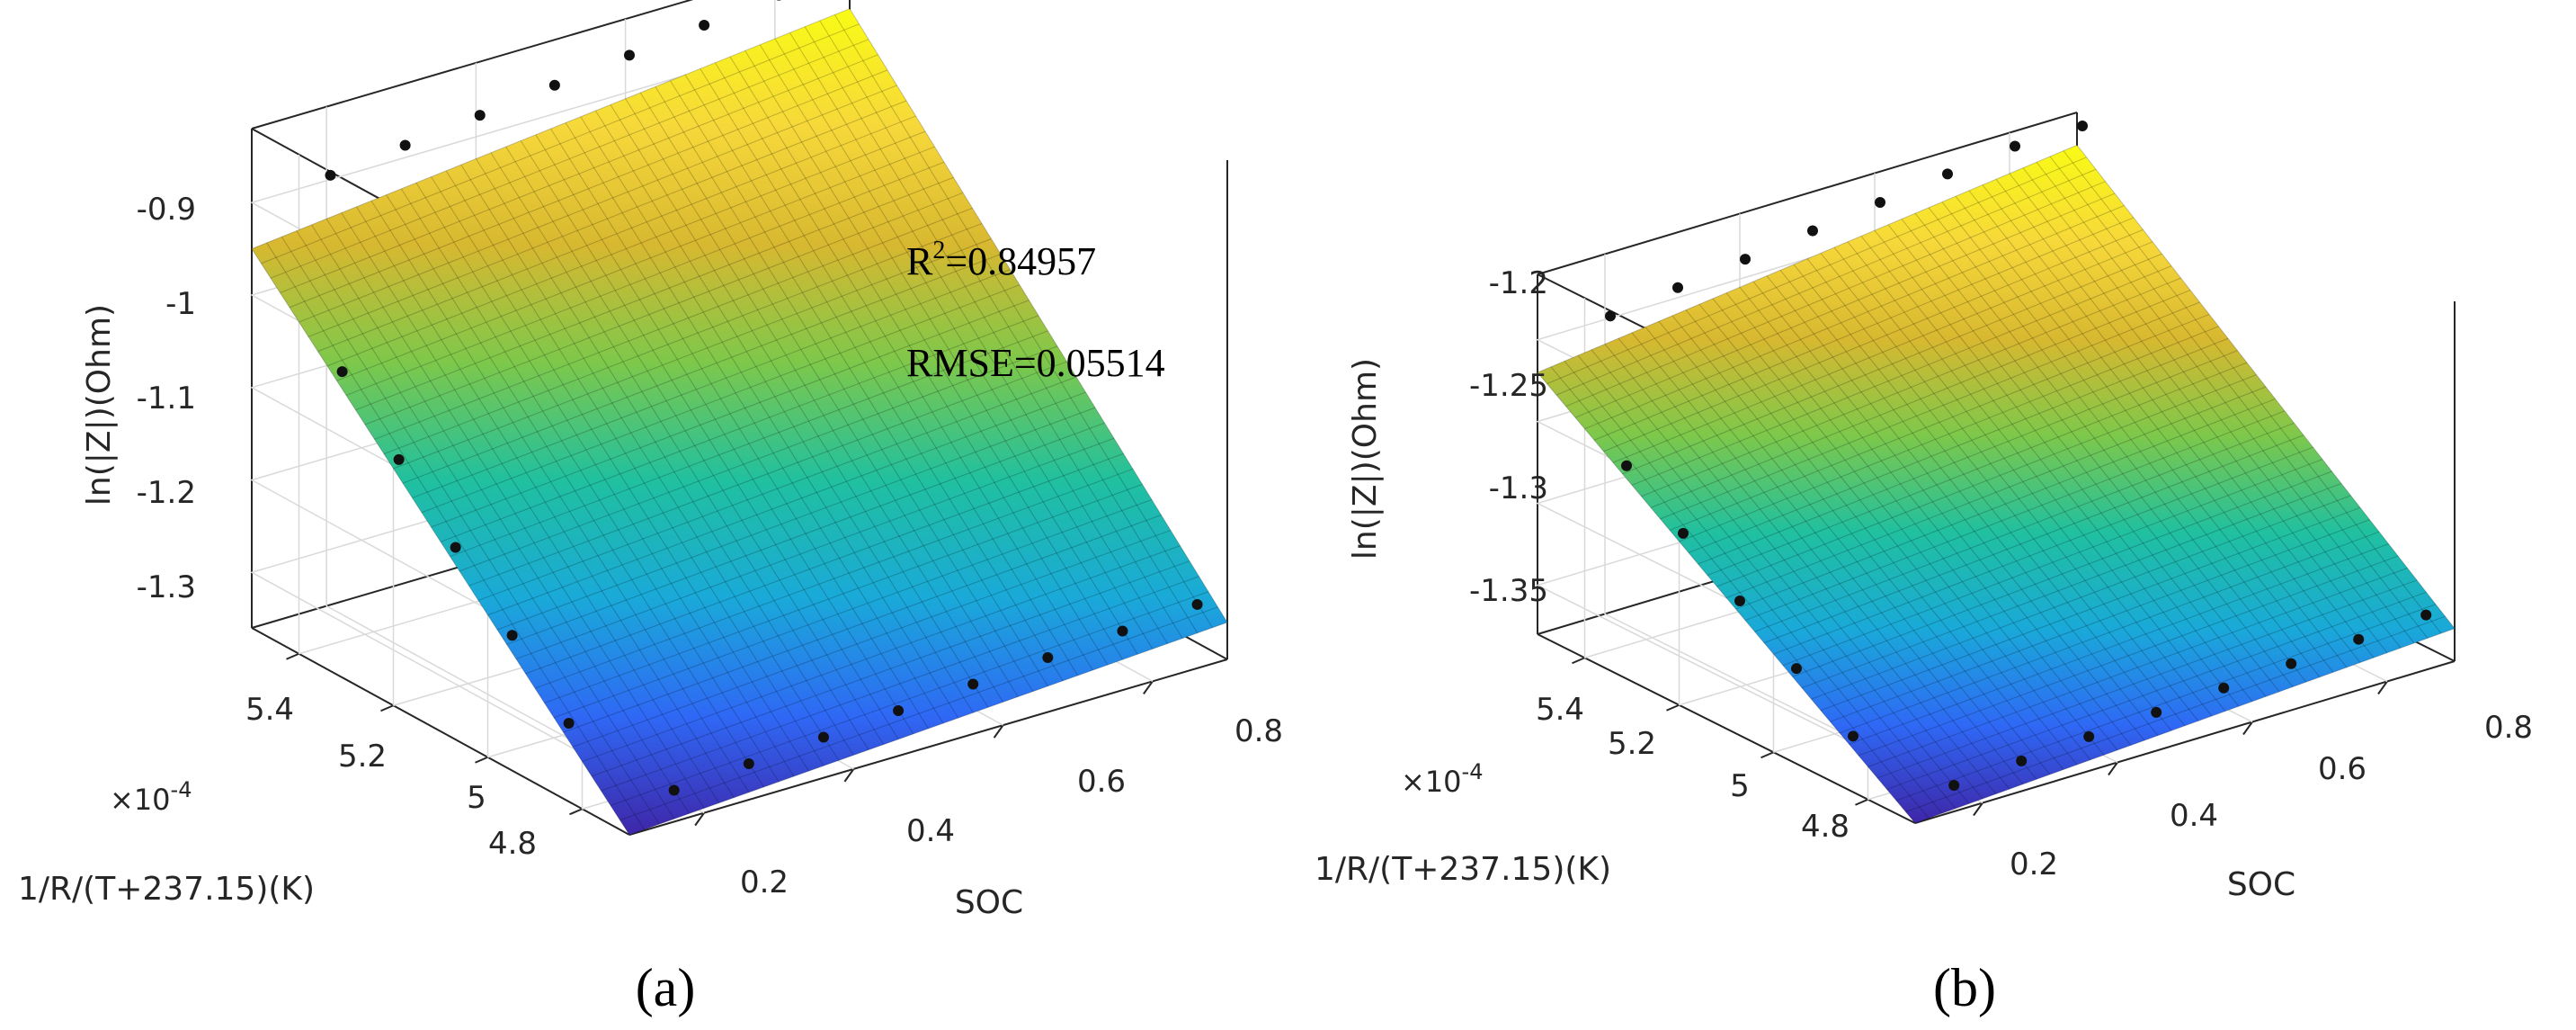 Image resolution: width=2576 pixels, height=1030 pixels. Describe the element at coordinates (2509, 728) in the screenshot. I see `b-x-tick: 0.8` at that location.